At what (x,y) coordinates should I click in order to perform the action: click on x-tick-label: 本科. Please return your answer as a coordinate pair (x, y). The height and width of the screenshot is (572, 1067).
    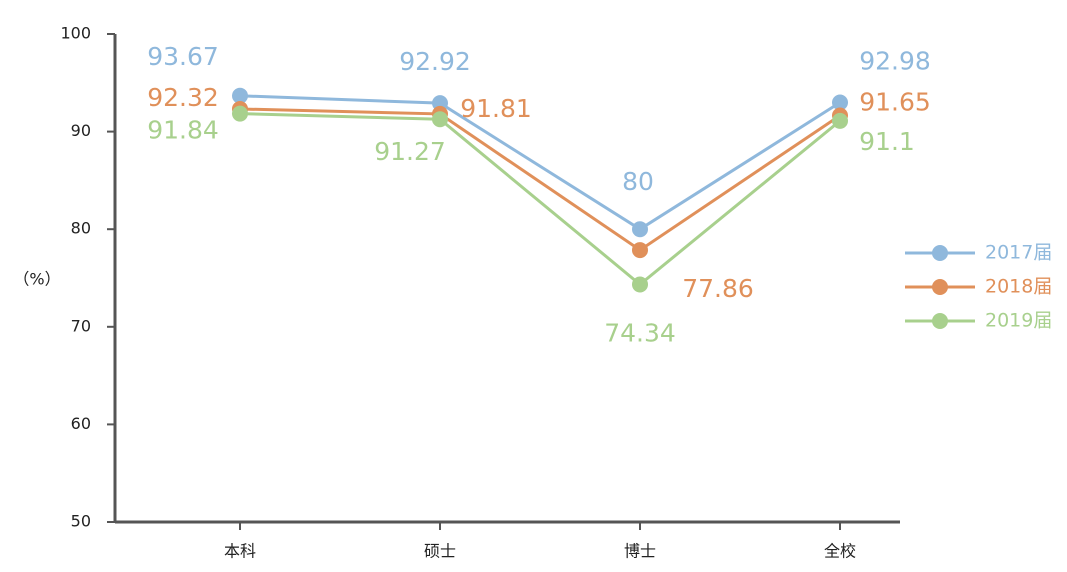
    Looking at the image, I should click on (240, 551).